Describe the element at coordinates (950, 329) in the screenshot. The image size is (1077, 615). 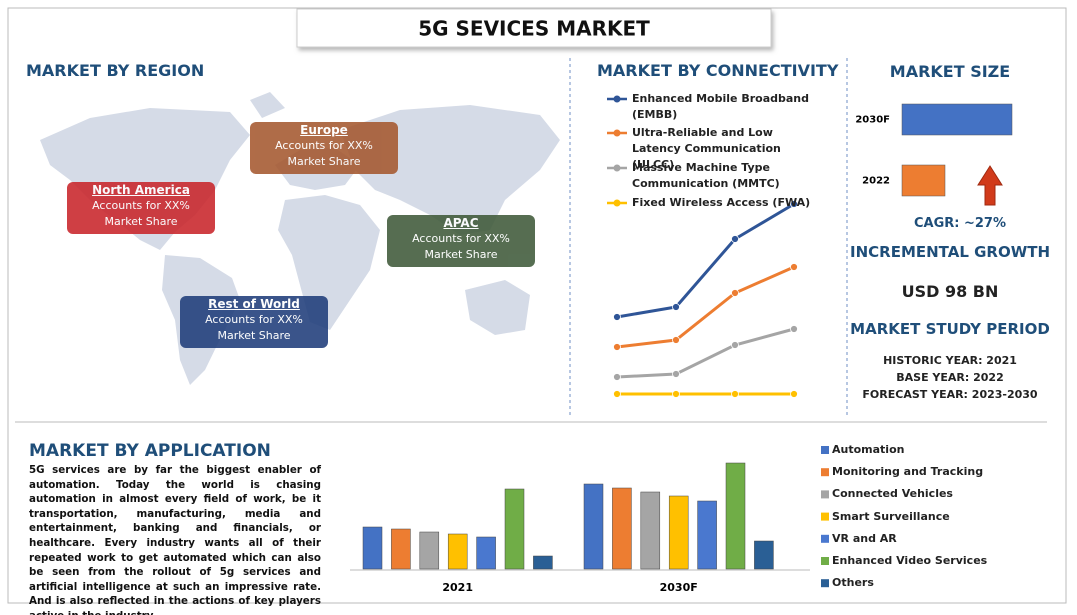
I see `study-title: MARKET STUDY PERIOD` at that location.